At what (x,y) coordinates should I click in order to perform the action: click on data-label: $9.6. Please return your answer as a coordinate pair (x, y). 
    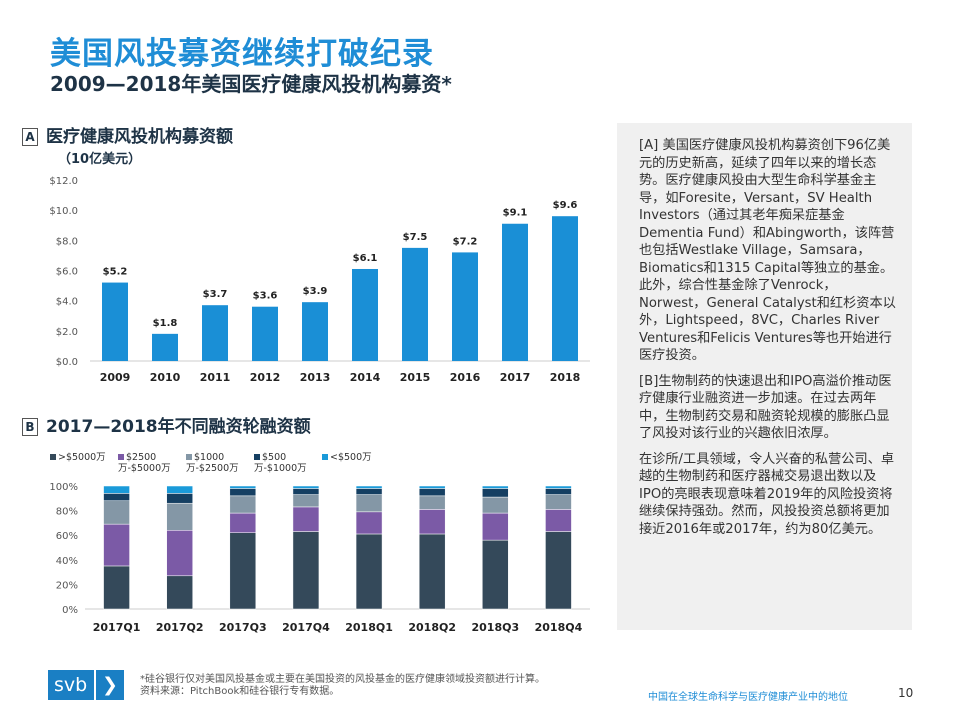
    Looking at the image, I should click on (565, 205).